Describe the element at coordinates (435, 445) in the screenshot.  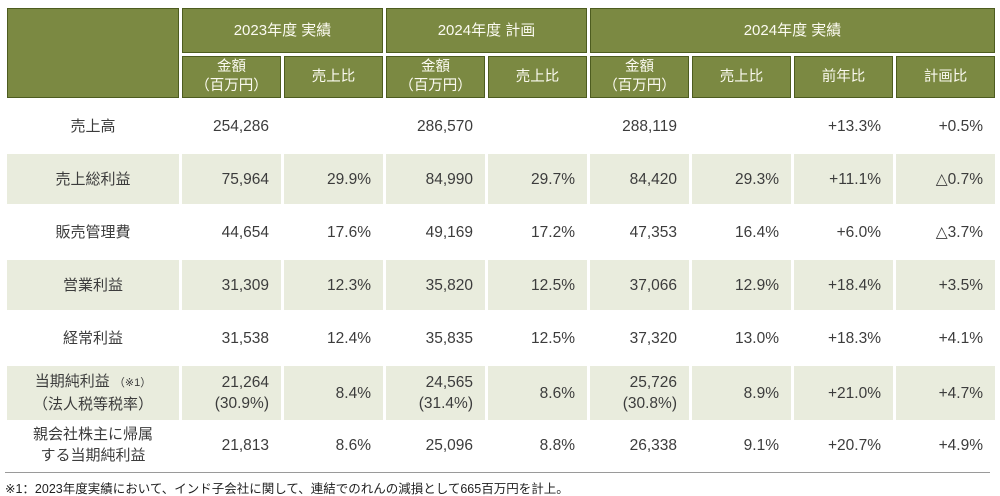
I see `net-income-parent-2024plan-amount: 25,096` at that location.